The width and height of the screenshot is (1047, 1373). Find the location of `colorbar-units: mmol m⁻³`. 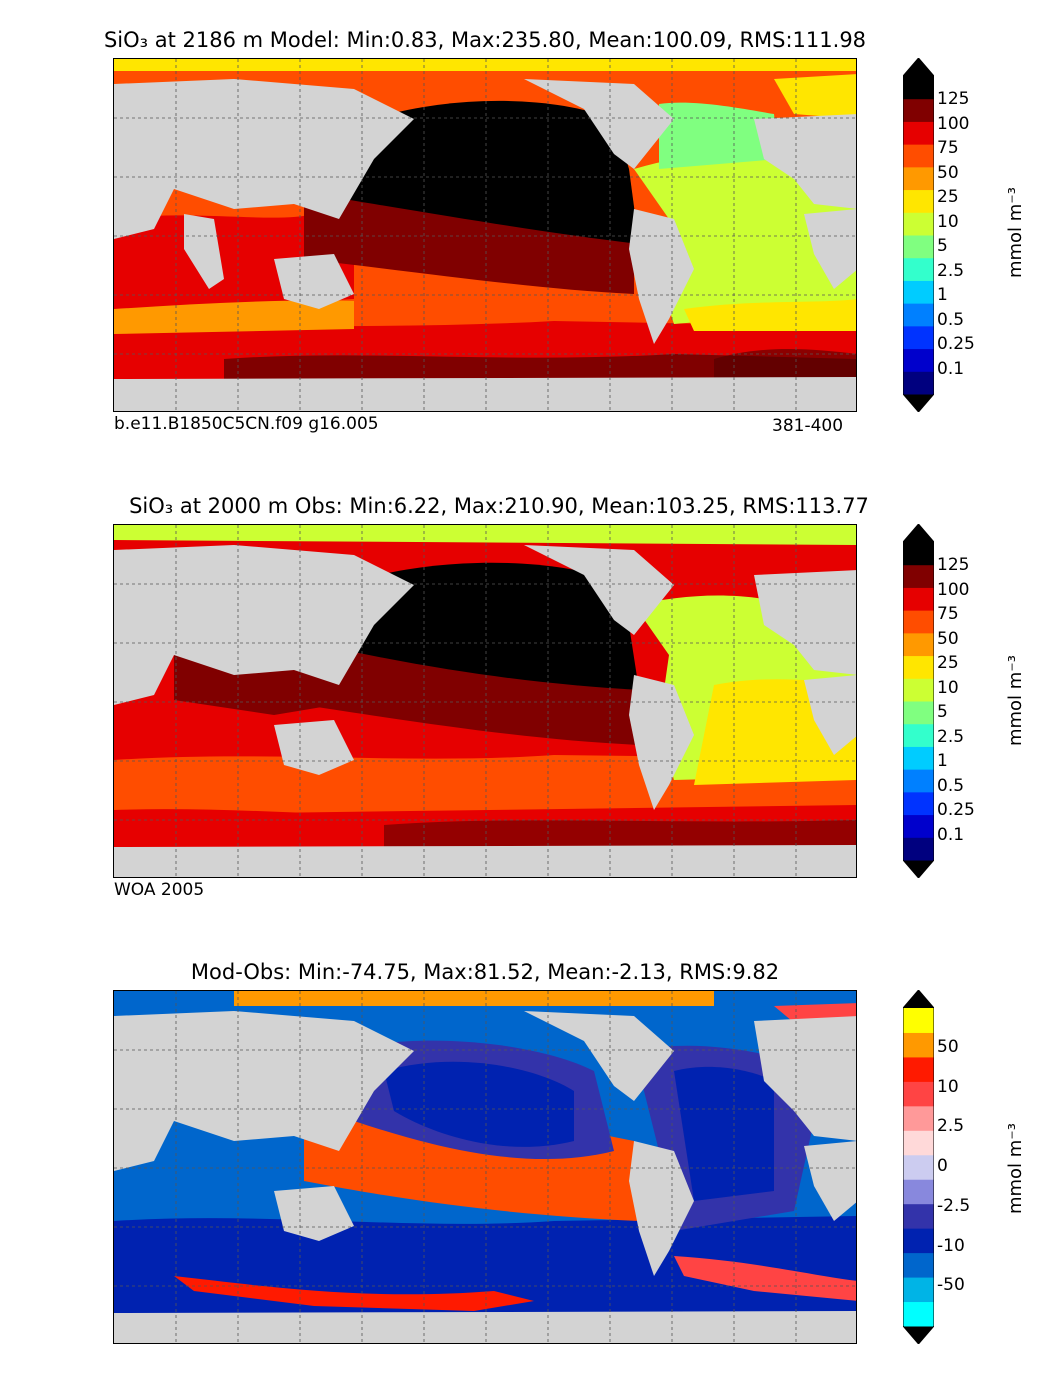

colorbar-units: mmol m⁻³ is located at coordinates (1016, 1168).